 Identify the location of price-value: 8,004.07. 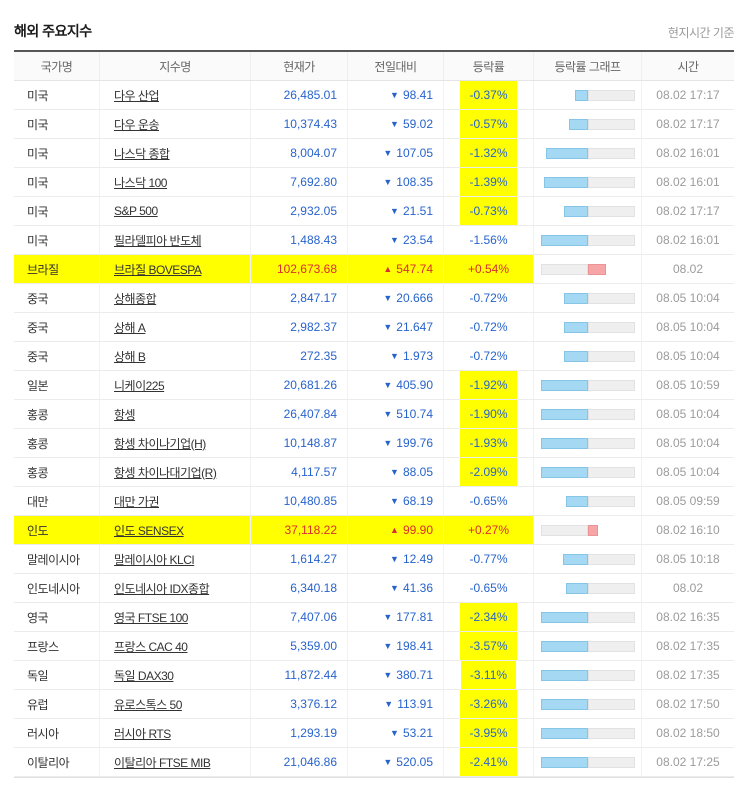
(313, 153).